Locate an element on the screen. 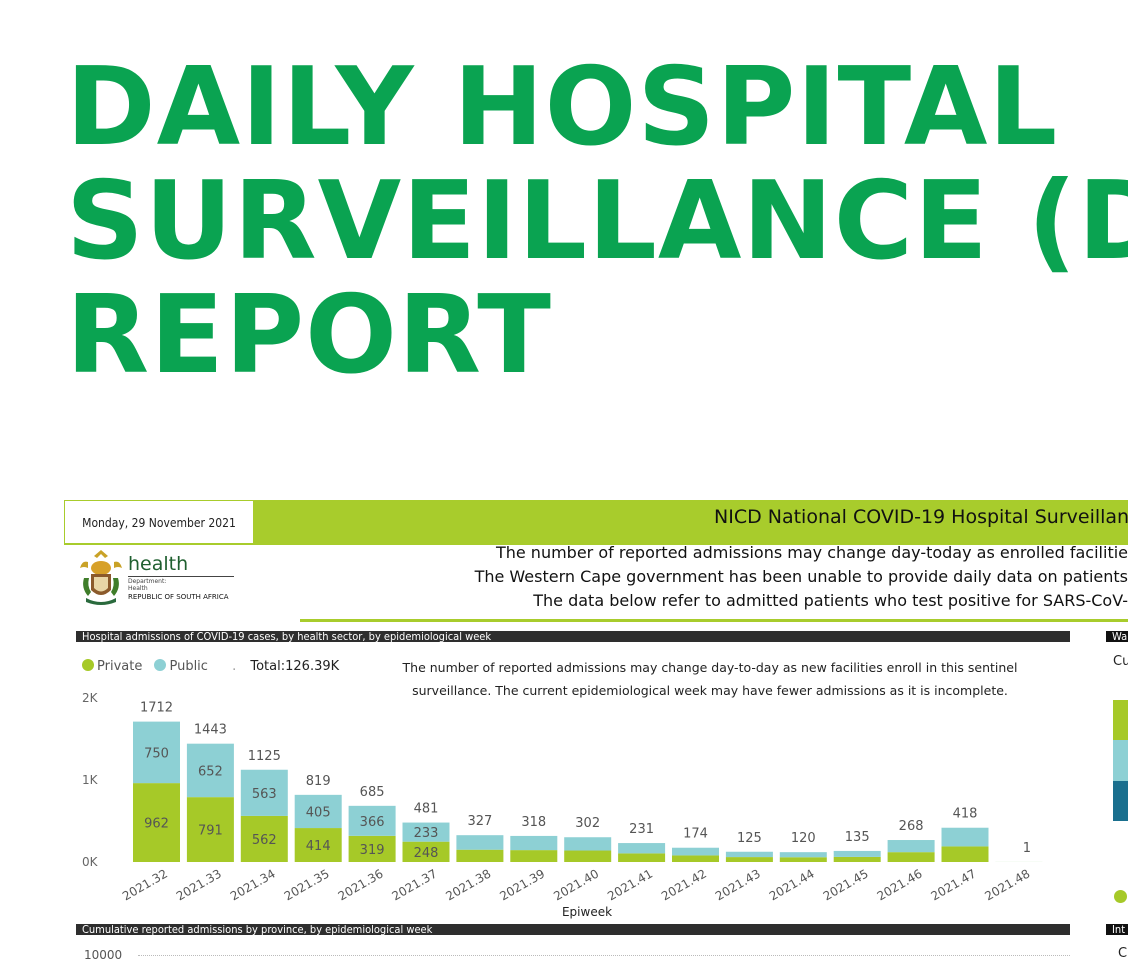  bar-total-label: 1712 is located at coordinates (156, 708).